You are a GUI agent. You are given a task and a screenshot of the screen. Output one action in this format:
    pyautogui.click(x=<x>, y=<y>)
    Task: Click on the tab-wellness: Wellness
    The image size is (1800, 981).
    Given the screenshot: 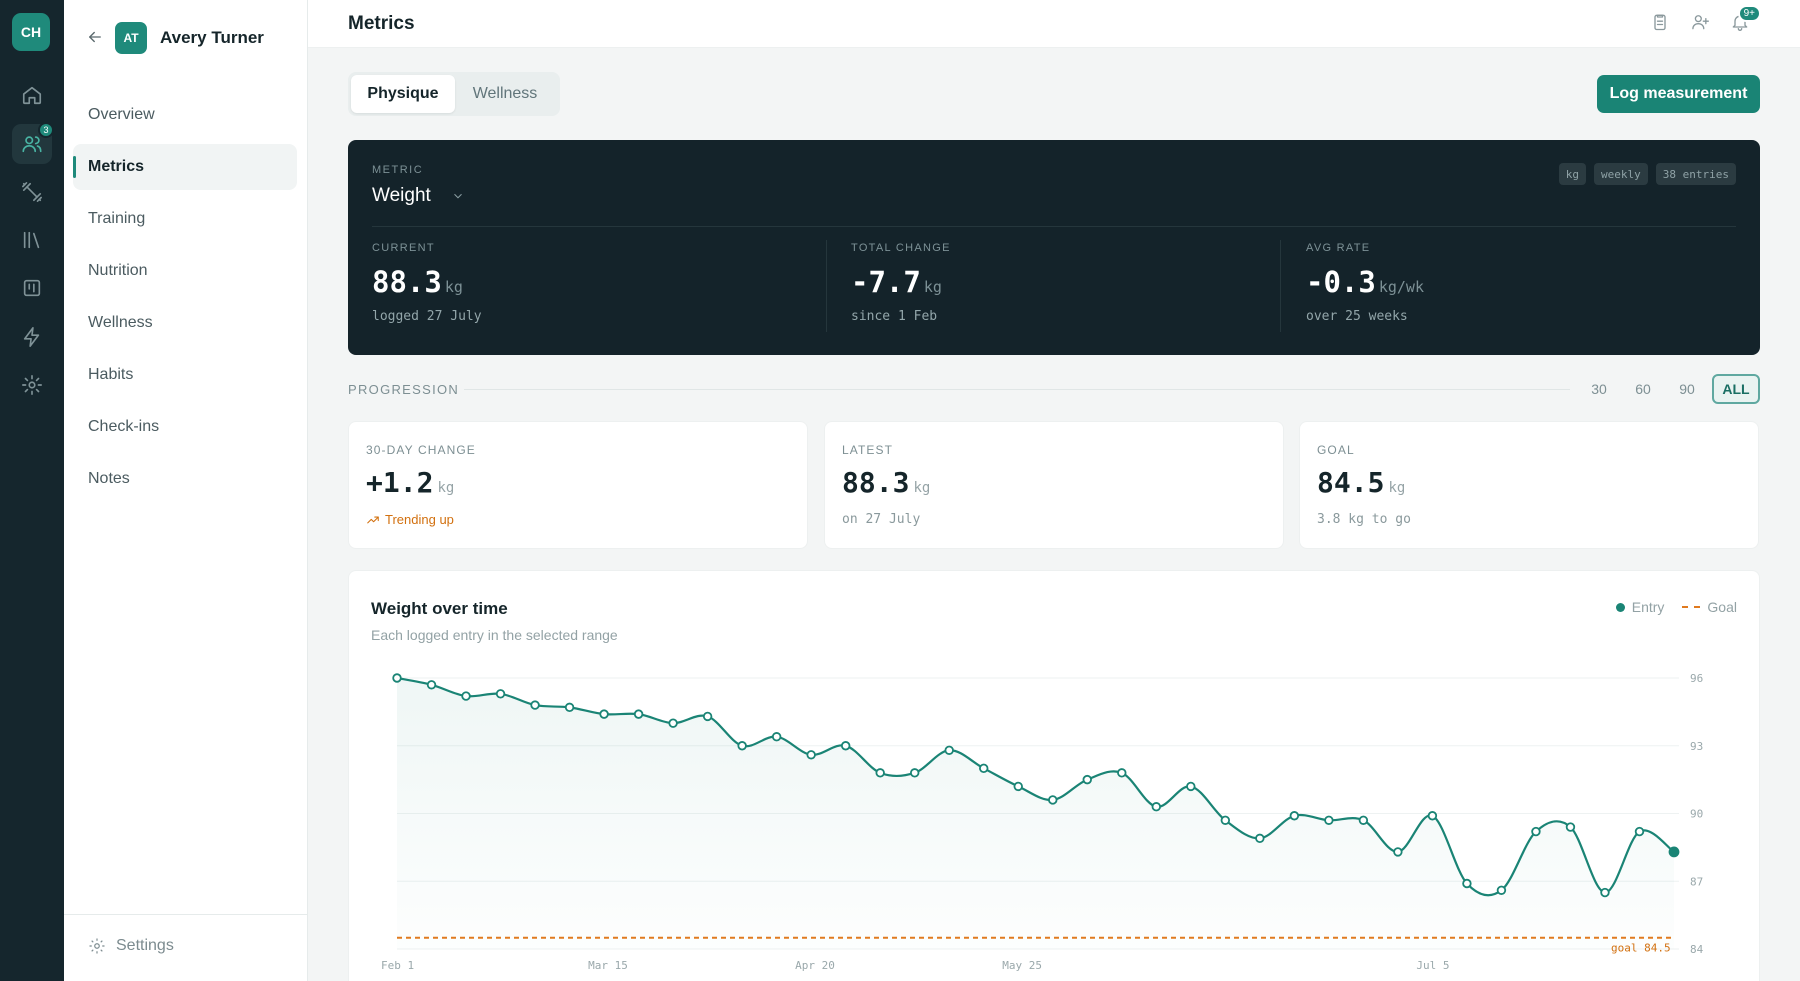 What is the action you would take?
    pyautogui.click(x=505, y=93)
    